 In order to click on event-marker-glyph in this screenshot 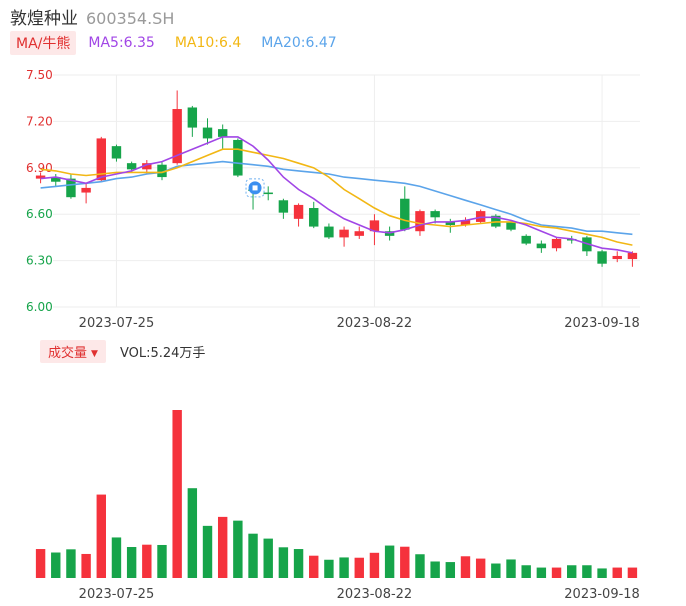, I will do `click(255, 188)`.